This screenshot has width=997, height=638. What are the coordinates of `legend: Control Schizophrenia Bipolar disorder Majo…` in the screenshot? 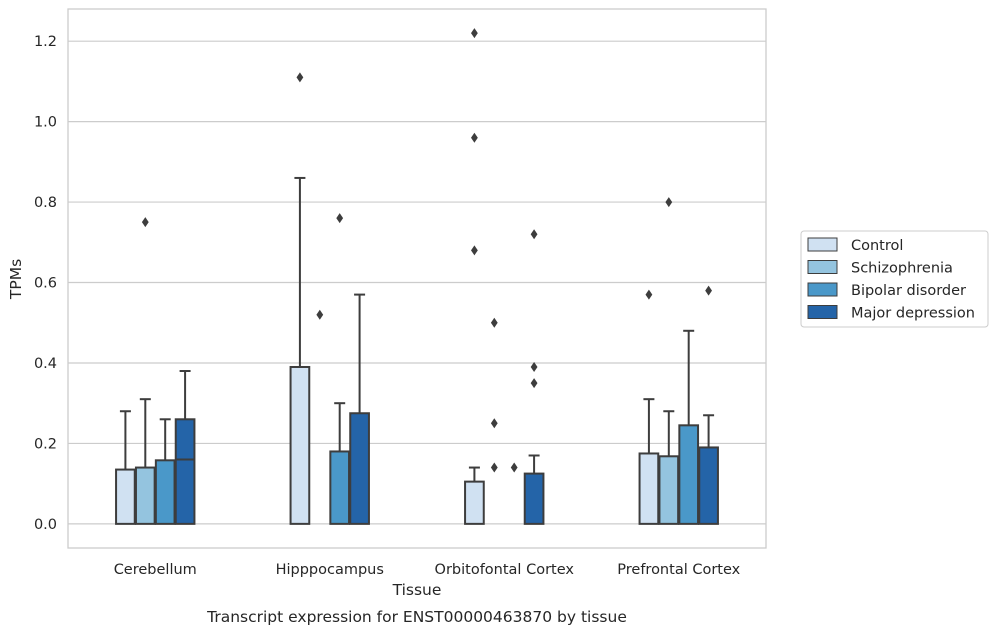 It's located at (894, 279).